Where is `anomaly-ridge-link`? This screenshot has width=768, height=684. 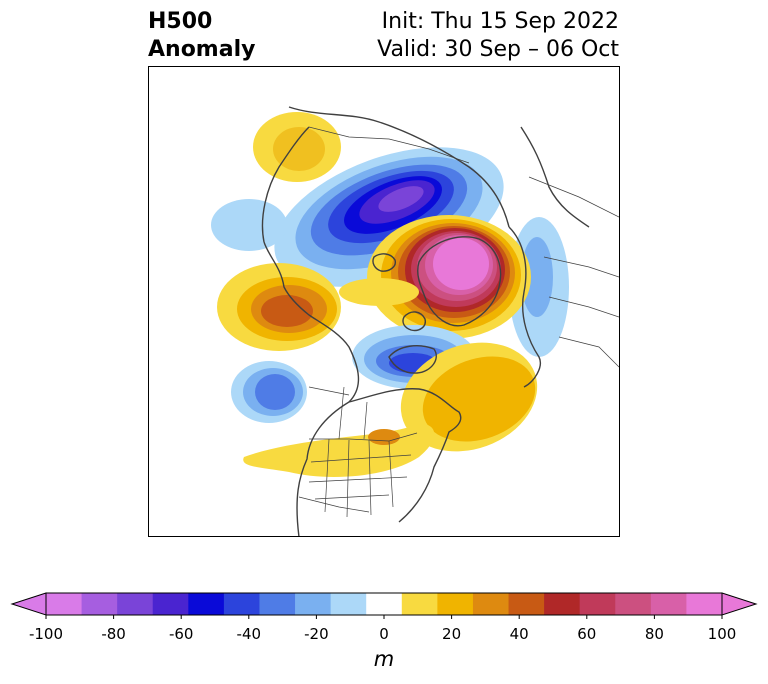
anomaly-ridge-link is located at coordinates (379, 292).